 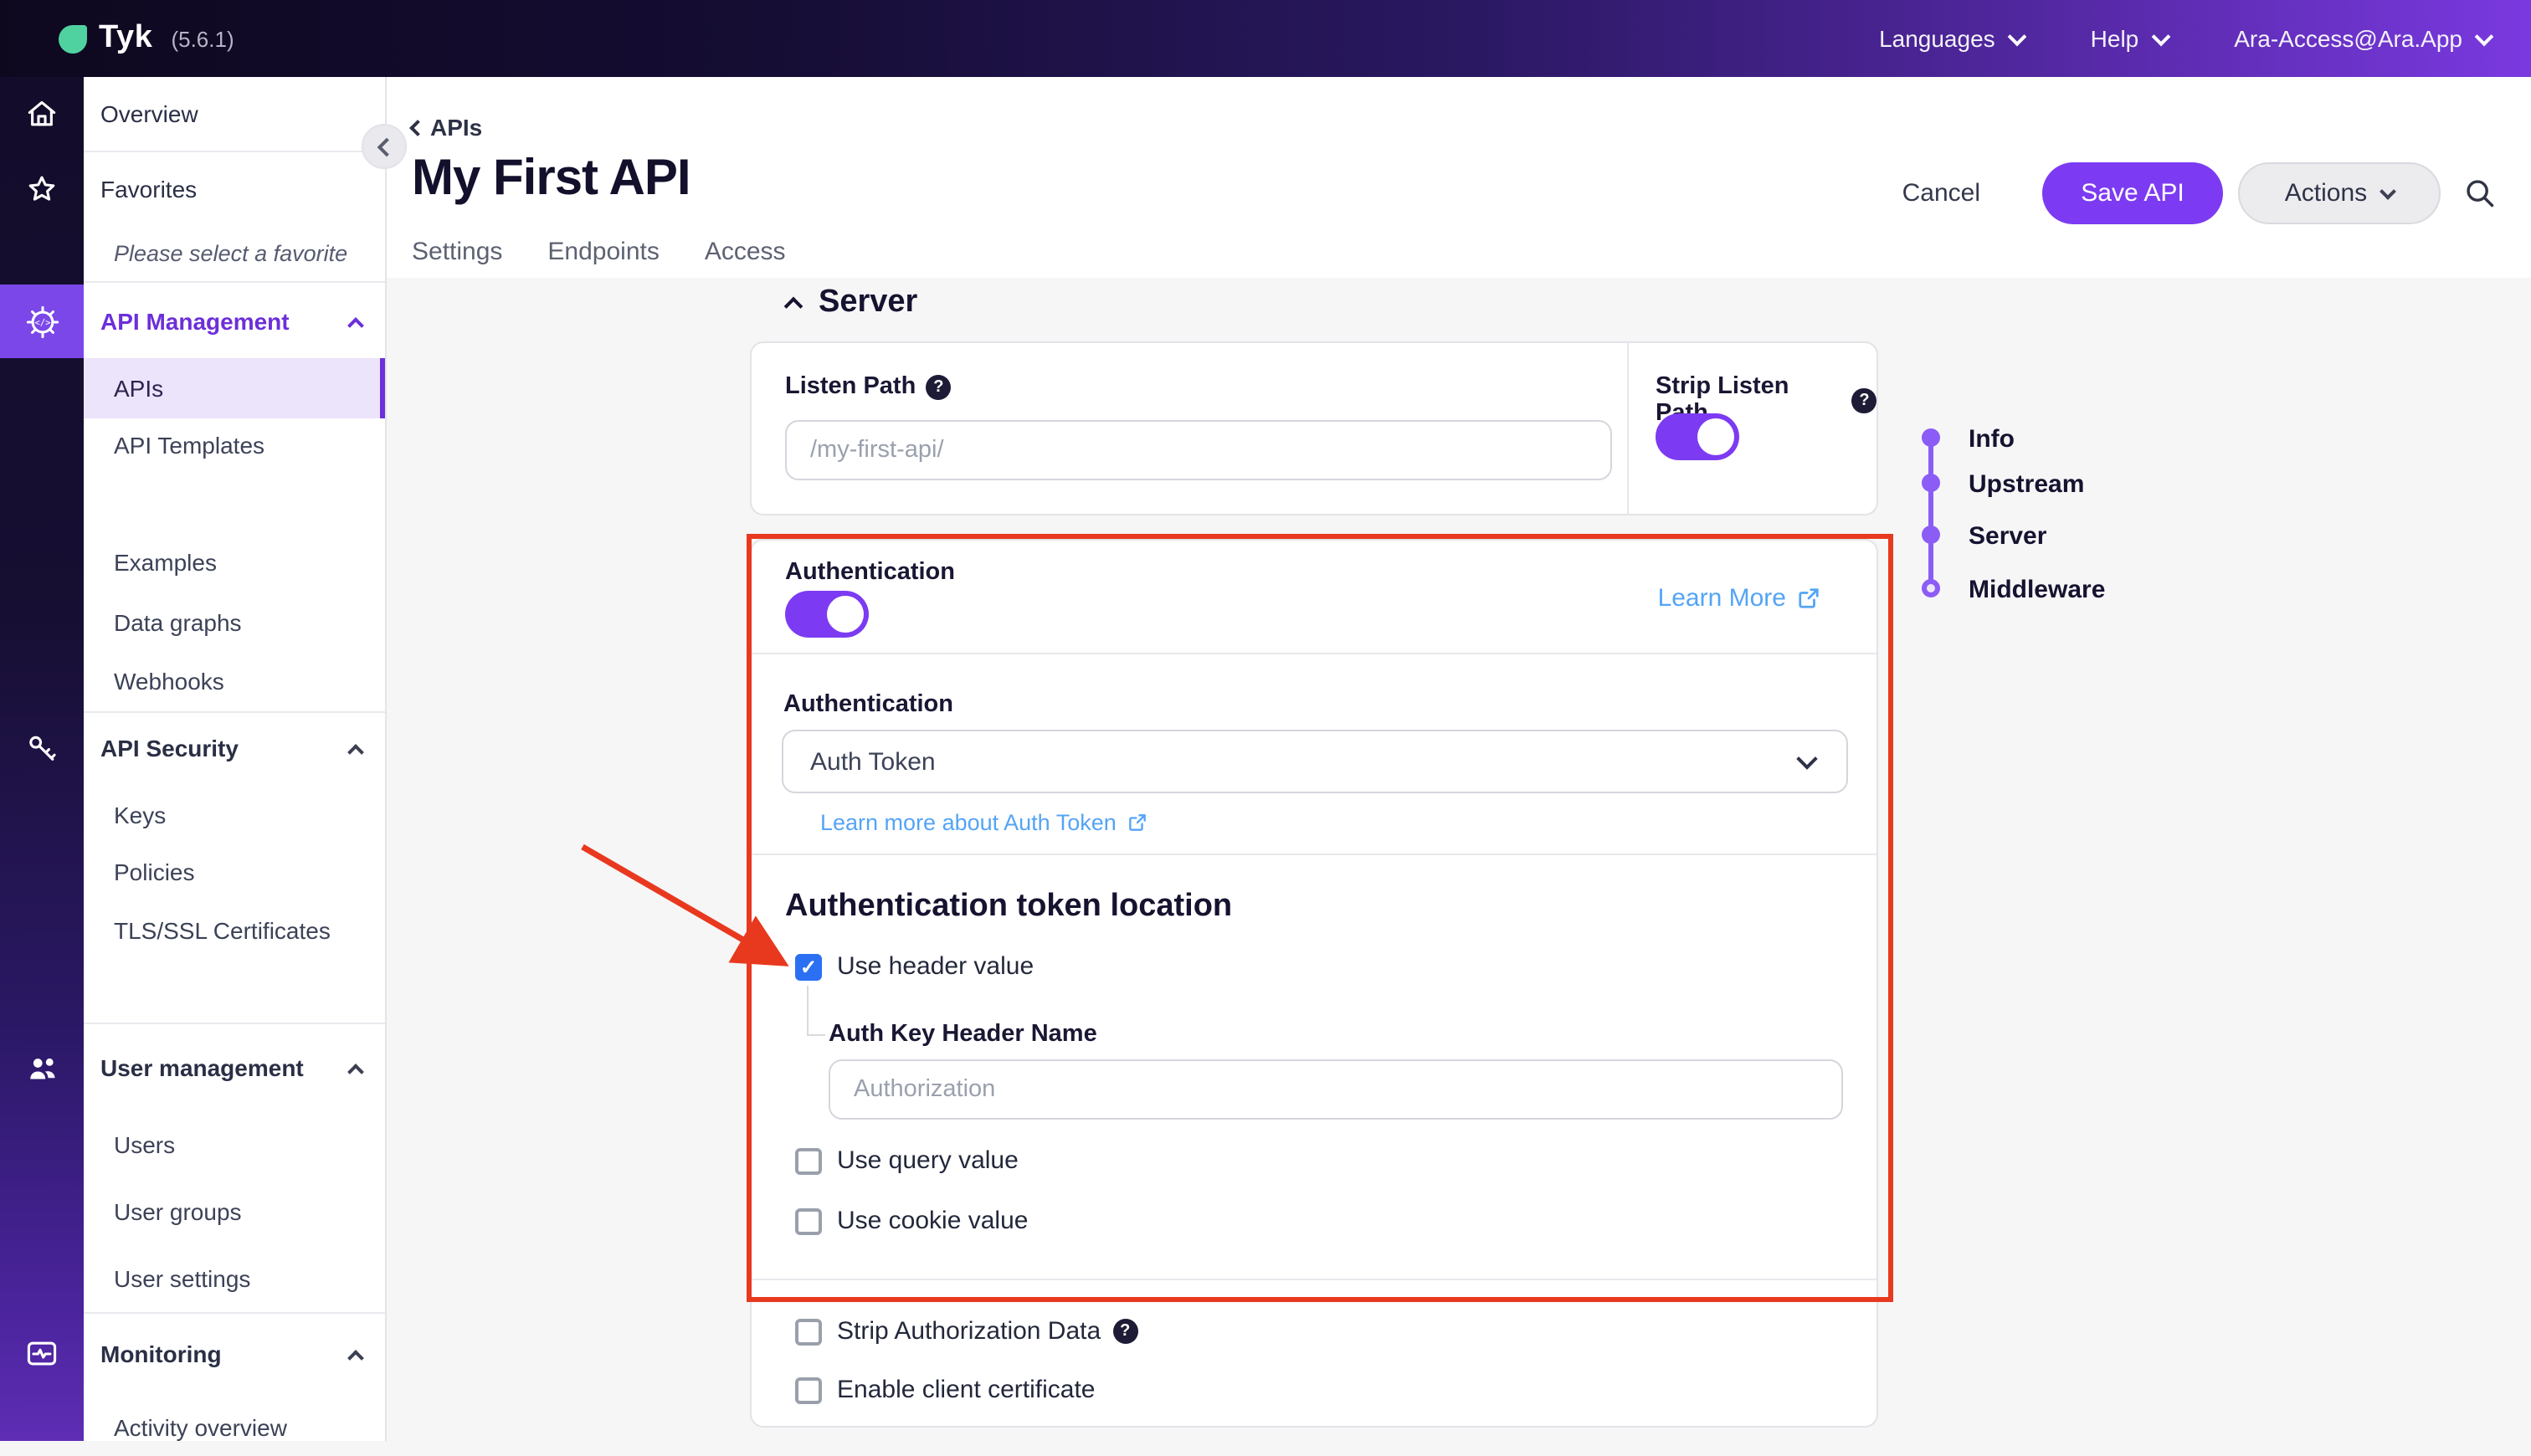 I want to click on strip-authorization-data-checkbox, so click(x=808, y=1331).